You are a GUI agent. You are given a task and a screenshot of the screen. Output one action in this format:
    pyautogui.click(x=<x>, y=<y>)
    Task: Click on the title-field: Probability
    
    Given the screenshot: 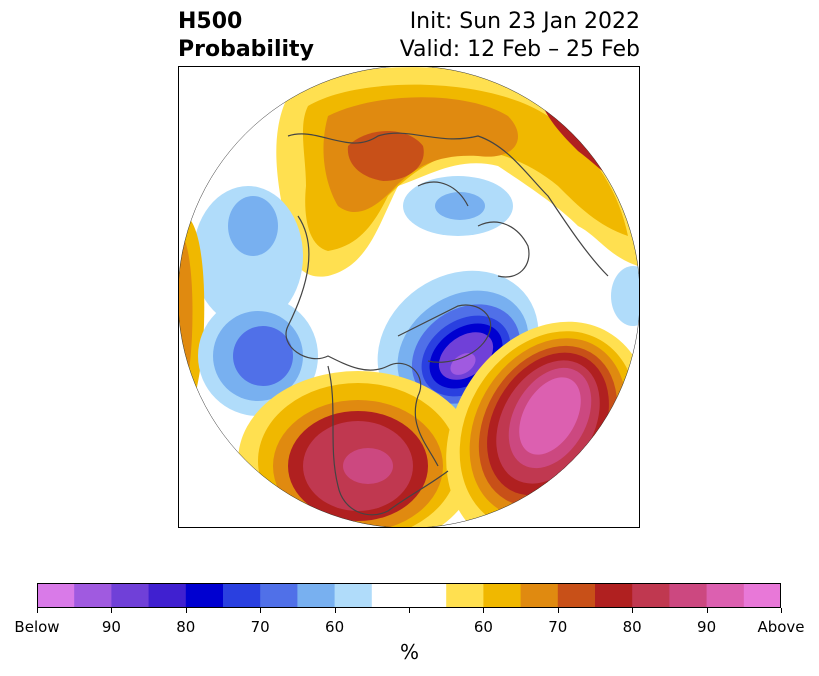 What is the action you would take?
    pyautogui.click(x=246, y=49)
    